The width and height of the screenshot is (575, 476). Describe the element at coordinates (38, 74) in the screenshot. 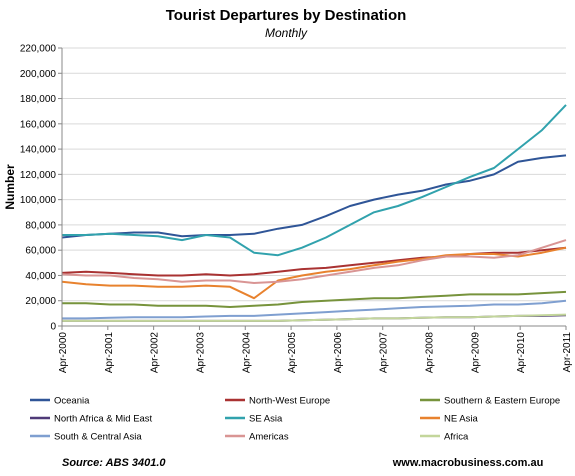

I see `y-tick-label: 200,000` at that location.